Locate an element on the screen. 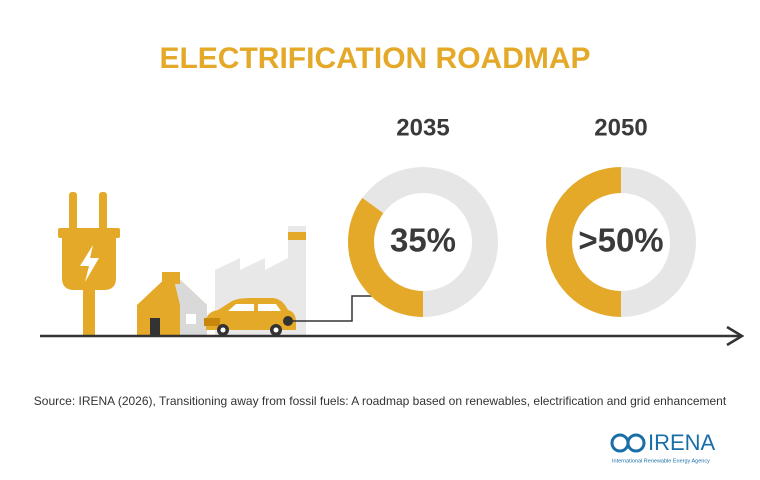 Image resolution: width=760 pixels, height=480 pixels. year-label: 2035 is located at coordinates (422, 127).